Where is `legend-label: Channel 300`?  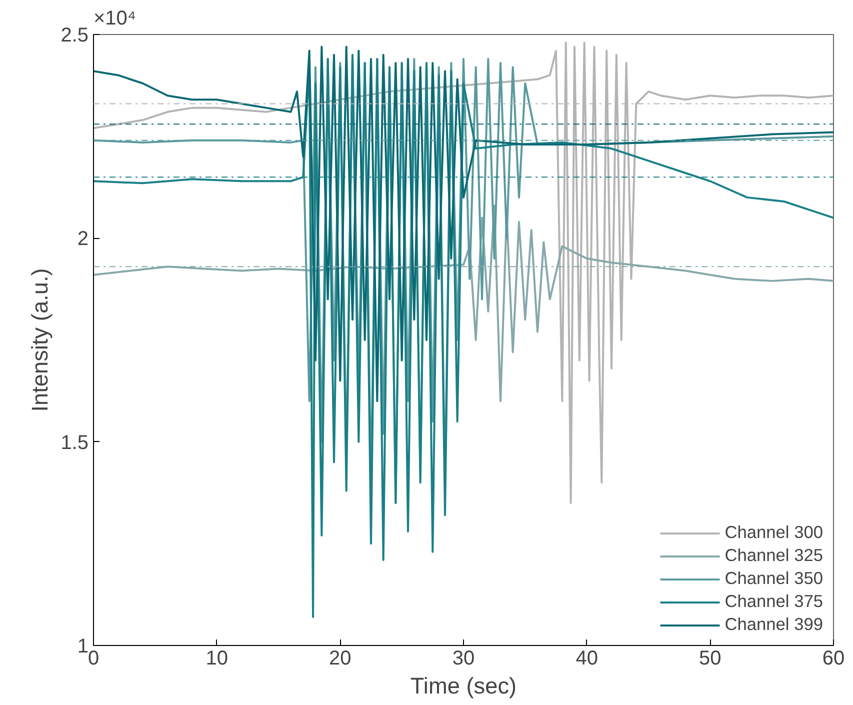 legend-label: Channel 300 is located at coordinates (773, 532).